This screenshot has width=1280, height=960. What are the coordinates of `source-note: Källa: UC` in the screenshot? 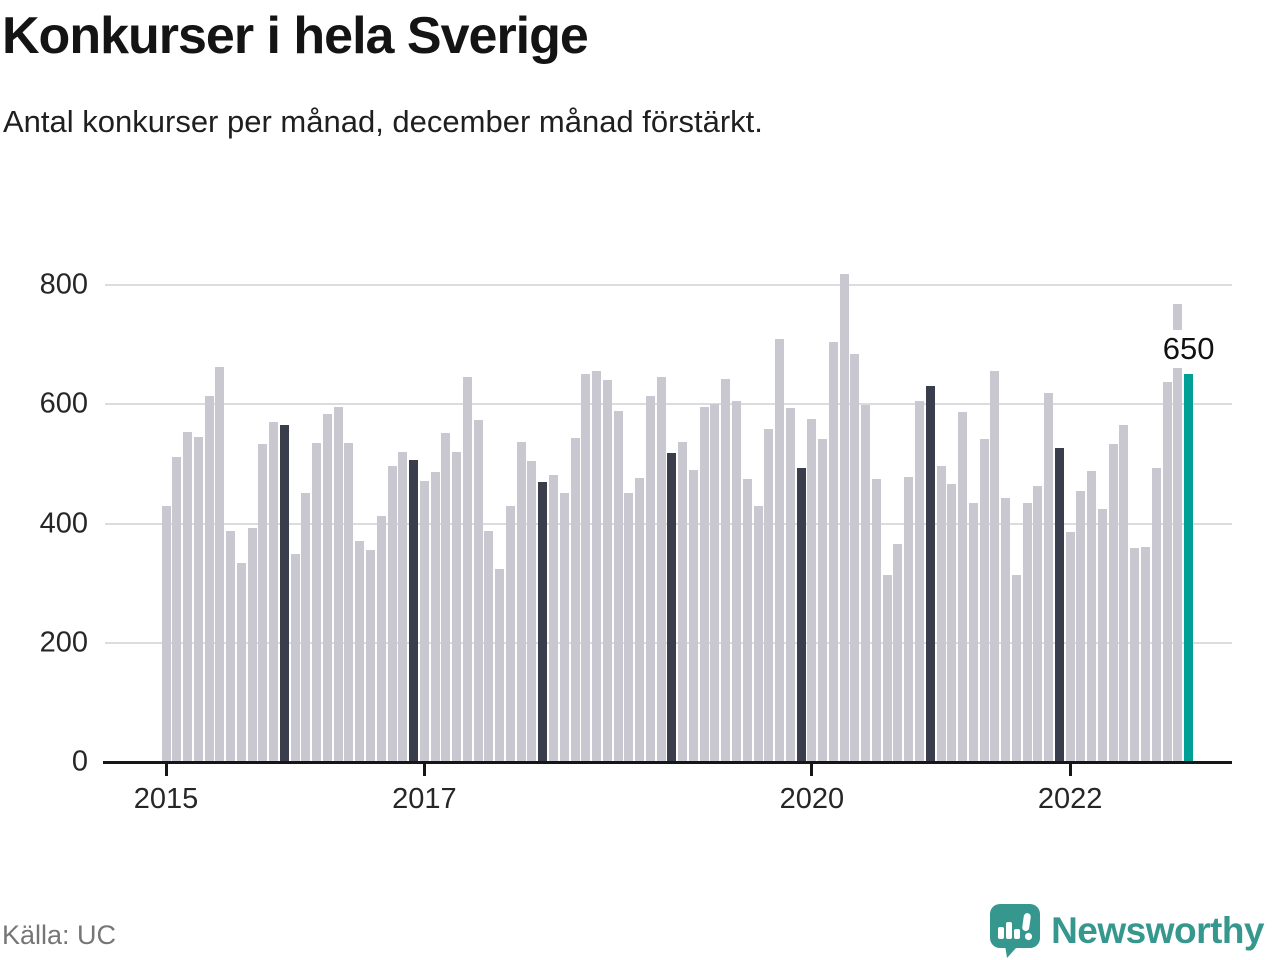 It's located at (59, 935).